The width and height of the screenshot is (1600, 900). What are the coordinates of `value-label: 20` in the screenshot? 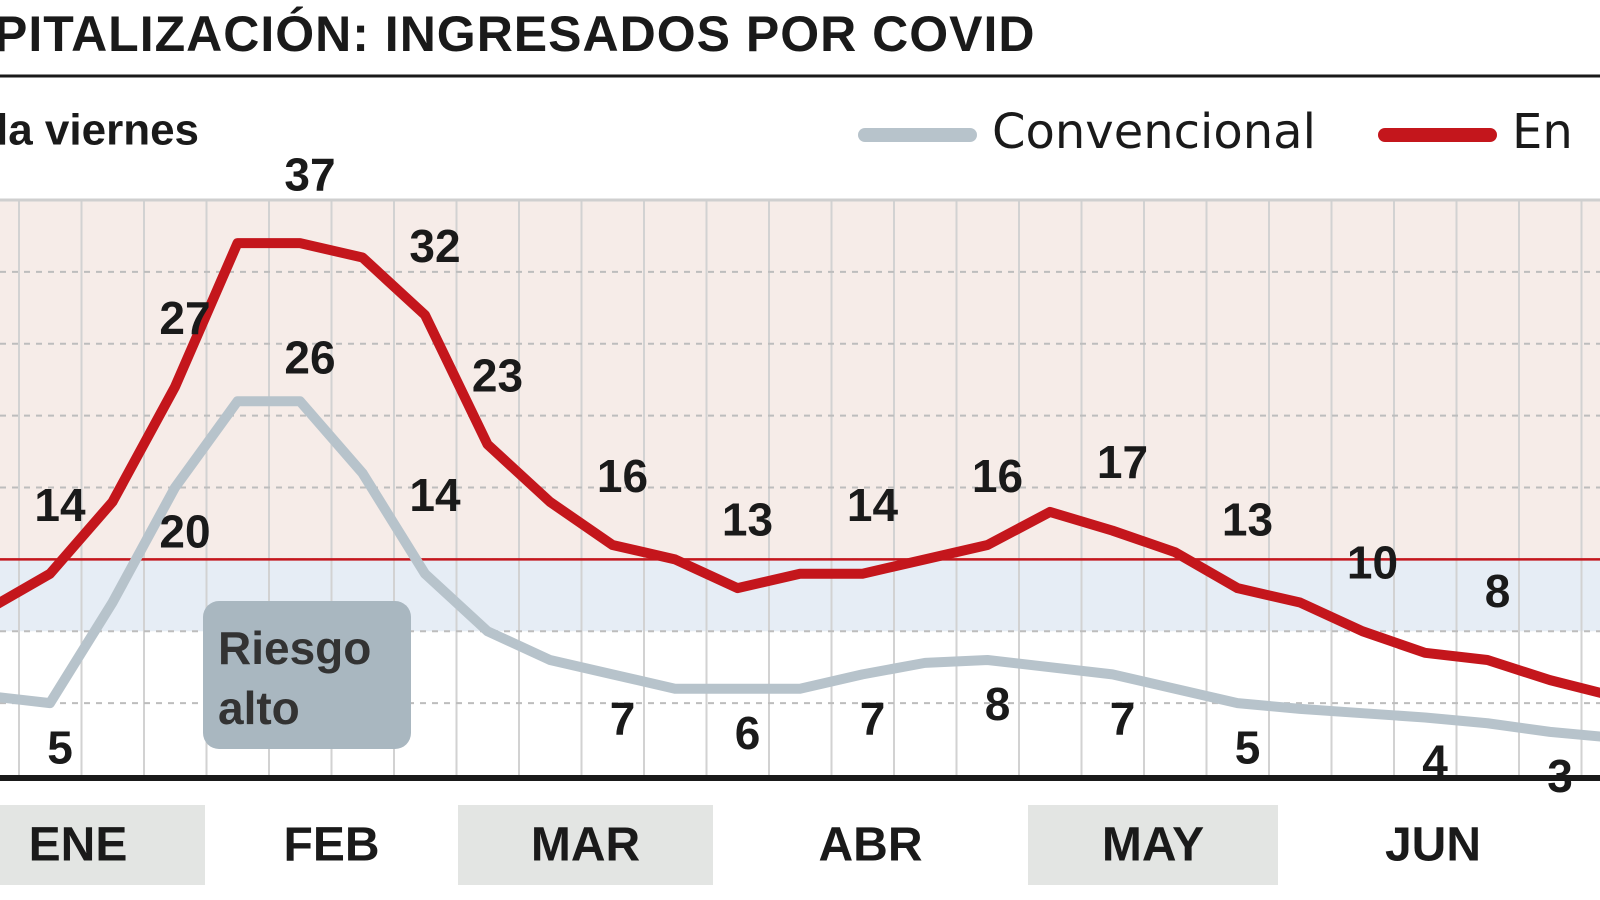 It's located at (184, 532).